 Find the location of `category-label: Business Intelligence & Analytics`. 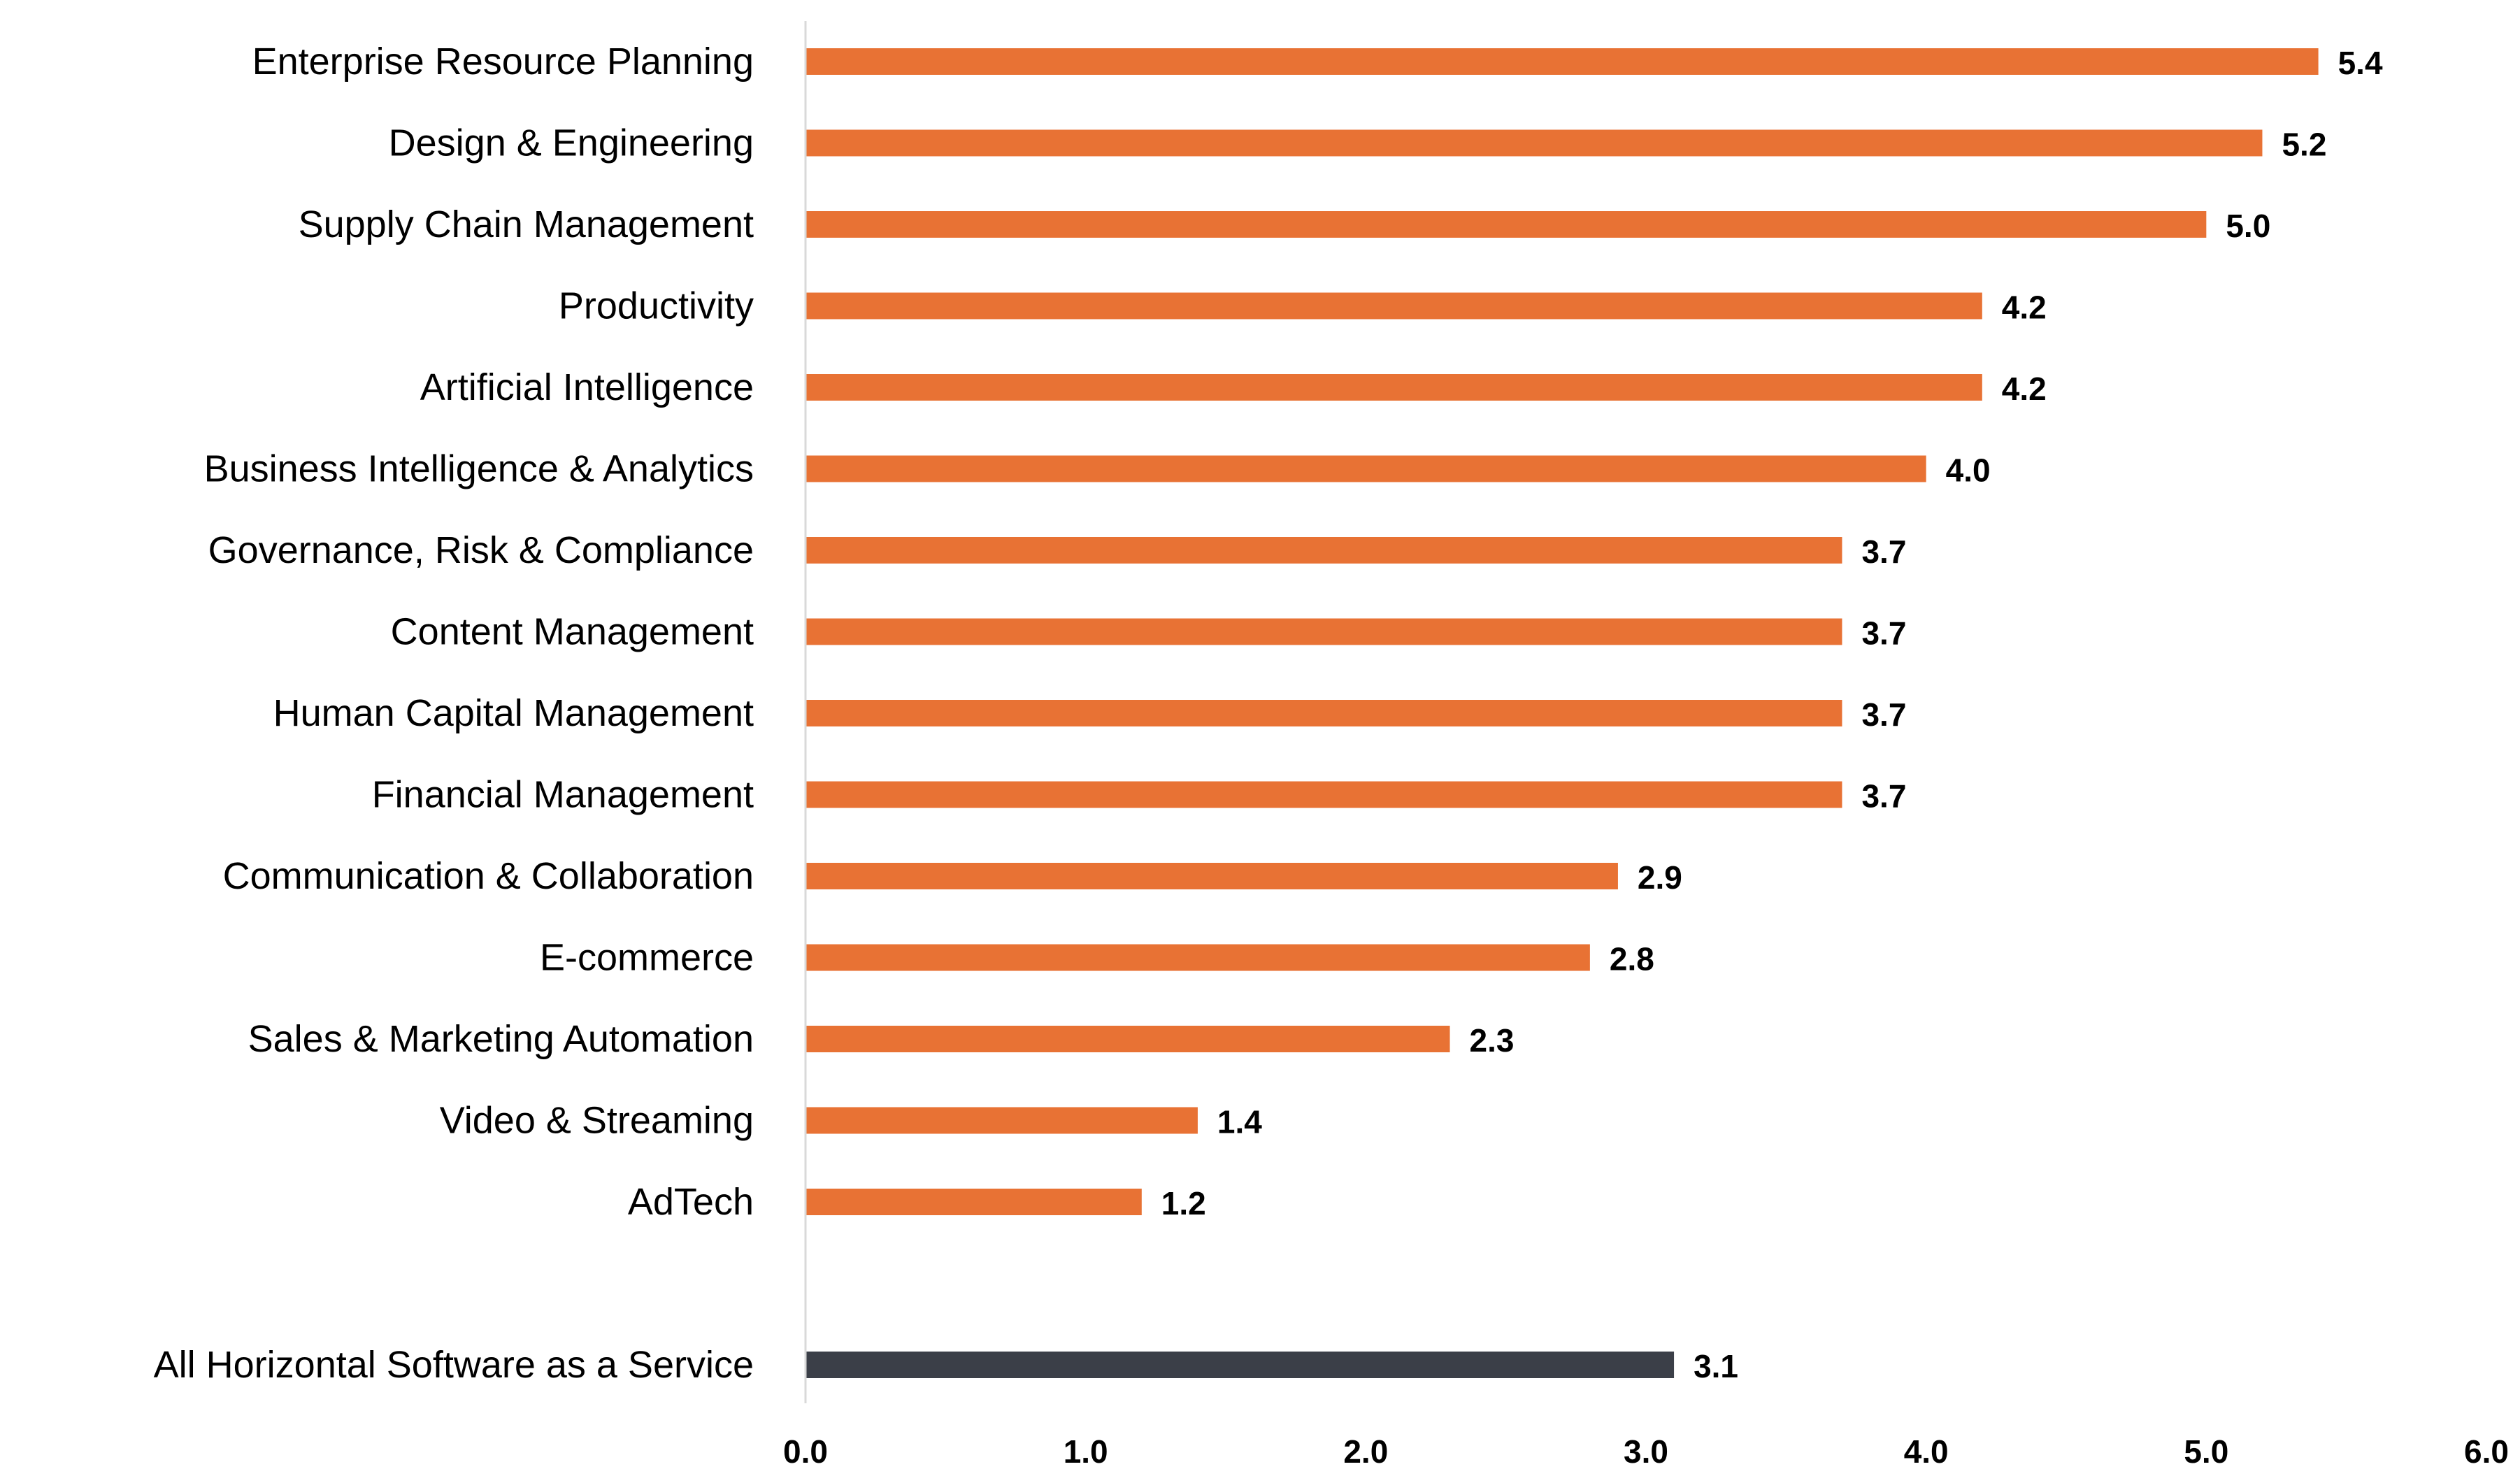

category-label: Business Intelligence & Analytics is located at coordinates (479, 469).